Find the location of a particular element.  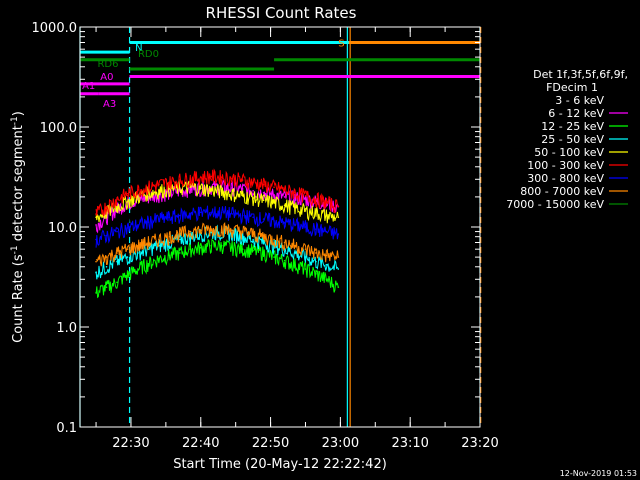

chart-title: RHESSI Count Rates is located at coordinates (281, 13).